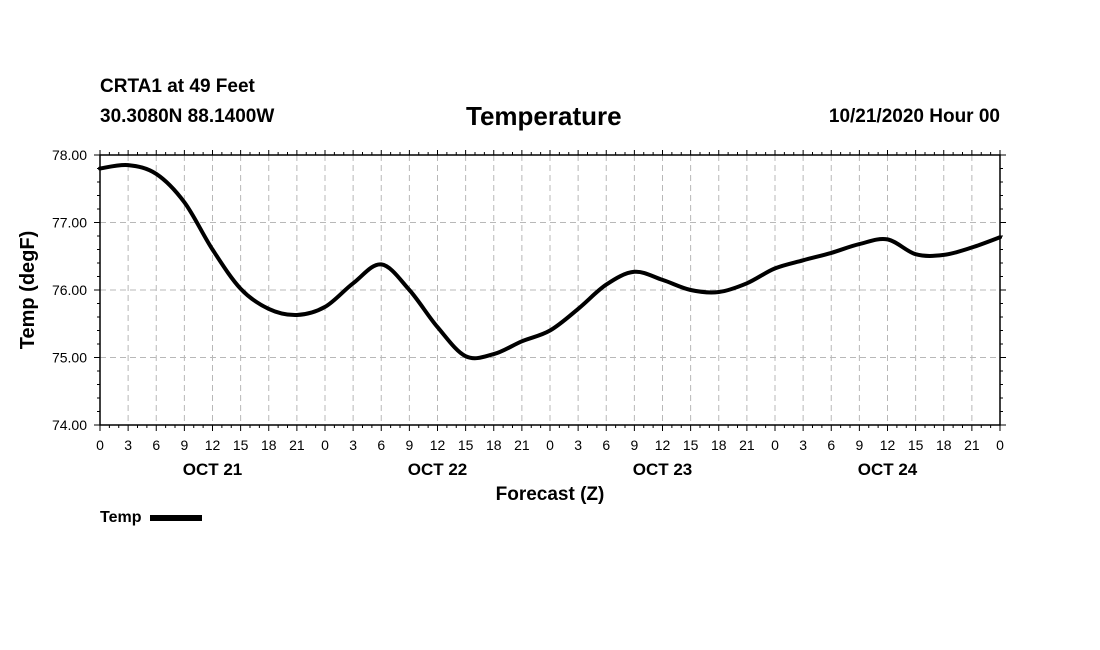  I want to click on legend-label: Temp, so click(121, 517).